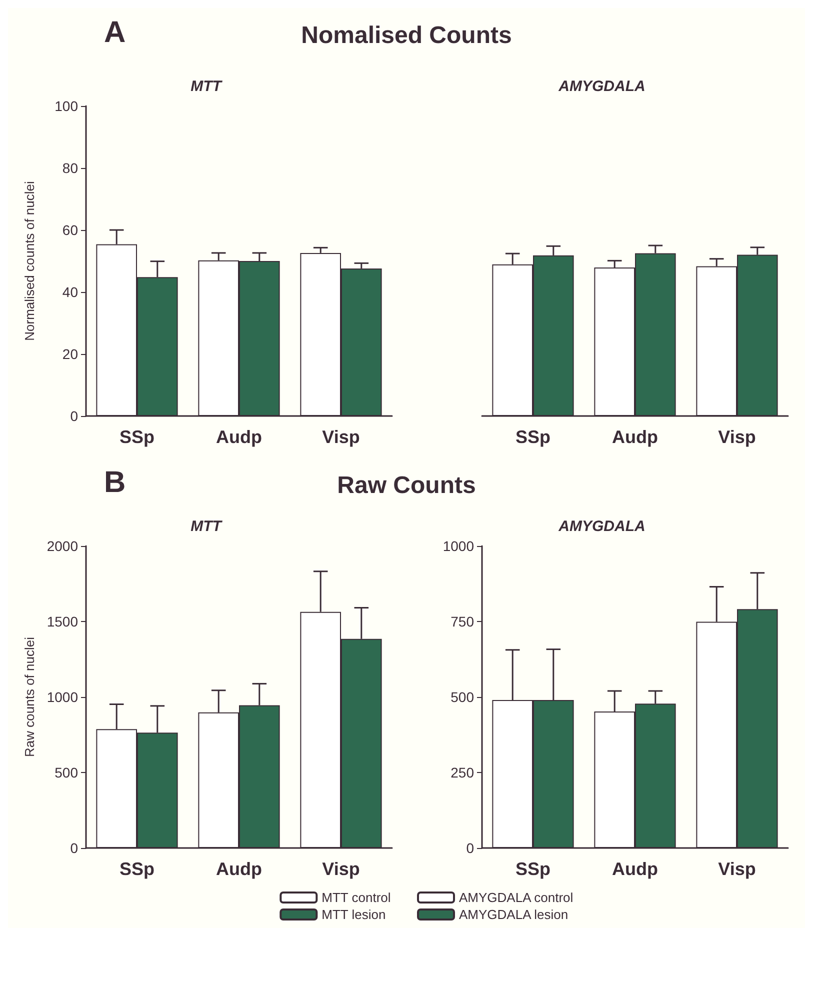 This screenshot has height=995, width=813. What do you see at coordinates (70, 230) in the screenshot?
I see `y-tick-label: 60` at bounding box center [70, 230].